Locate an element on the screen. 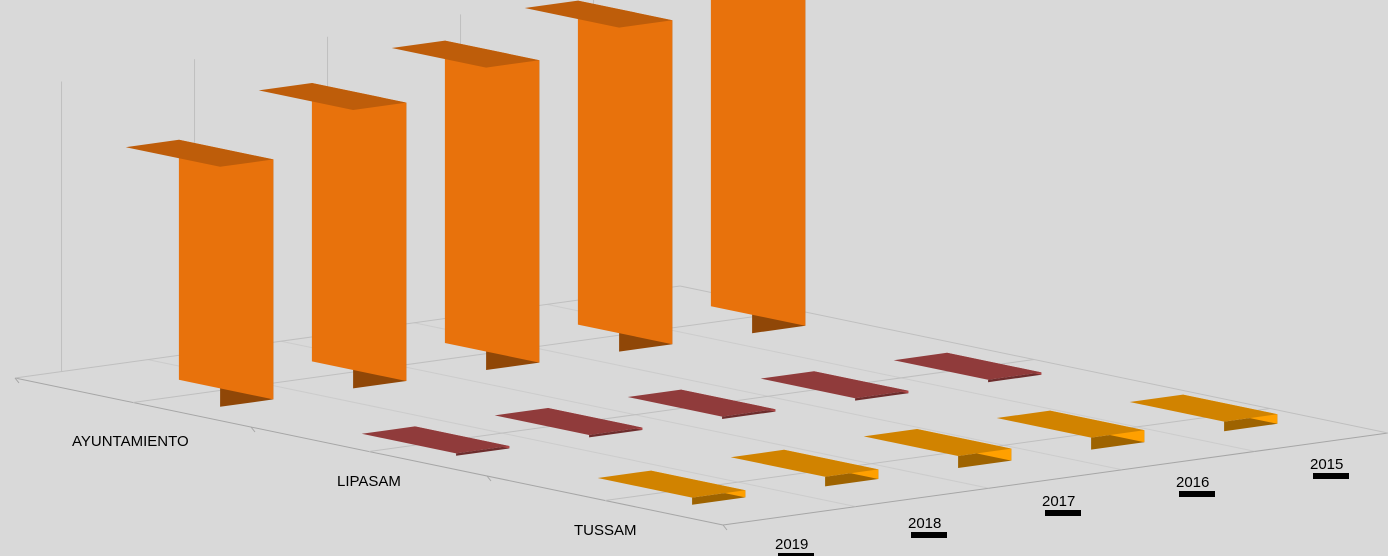  category-label: AYUNTAMIENTO is located at coordinates (130, 441).